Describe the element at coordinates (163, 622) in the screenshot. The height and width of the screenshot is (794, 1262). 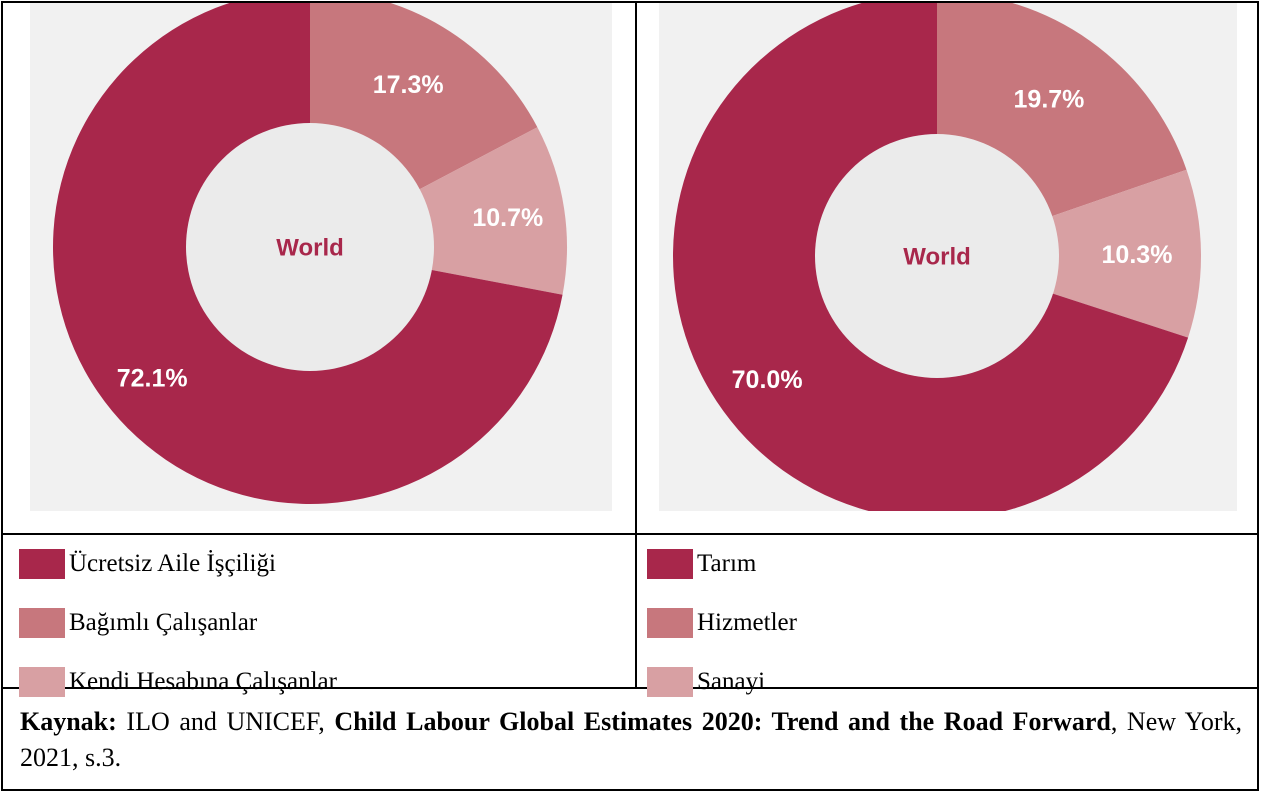
I see `legend-label: Bağımlı Çalışanlar` at that location.